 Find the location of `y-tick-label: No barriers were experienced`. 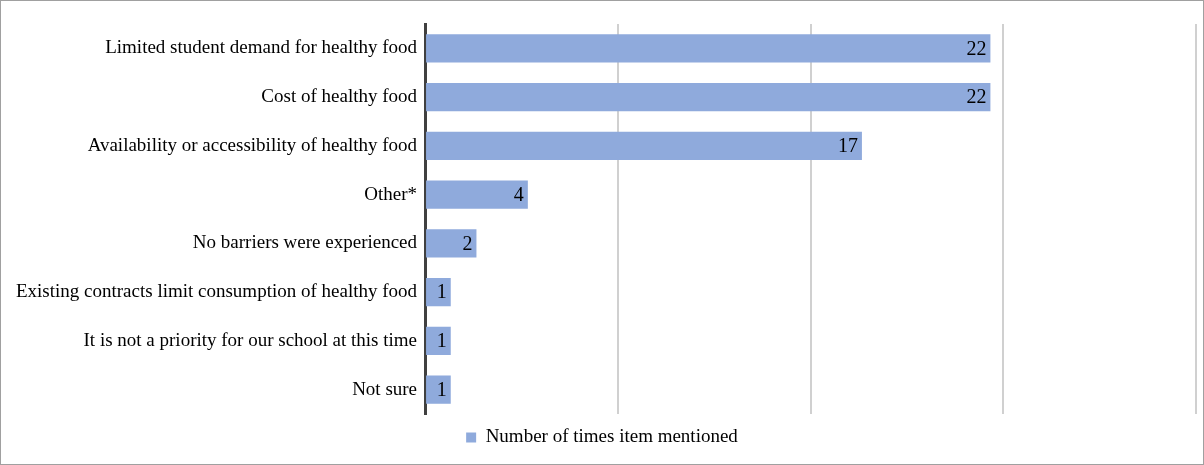

y-tick-label: No barriers were experienced is located at coordinates (305, 242).